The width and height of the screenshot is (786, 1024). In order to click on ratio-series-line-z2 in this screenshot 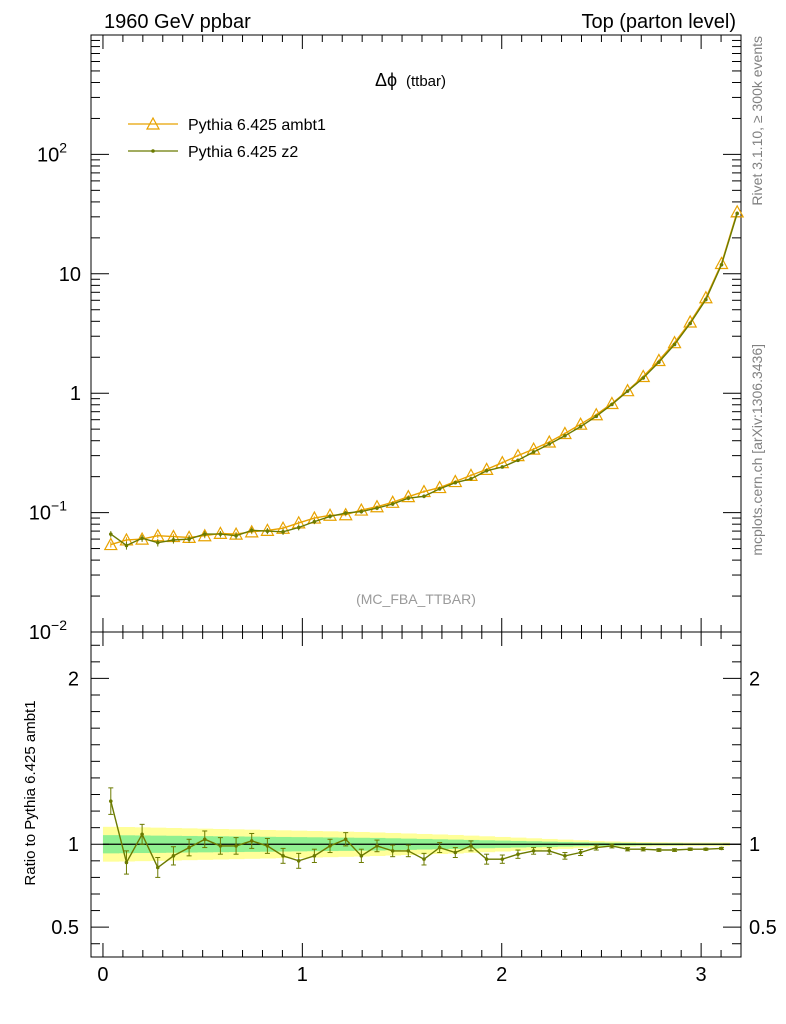, I will do `click(416, 834)`.